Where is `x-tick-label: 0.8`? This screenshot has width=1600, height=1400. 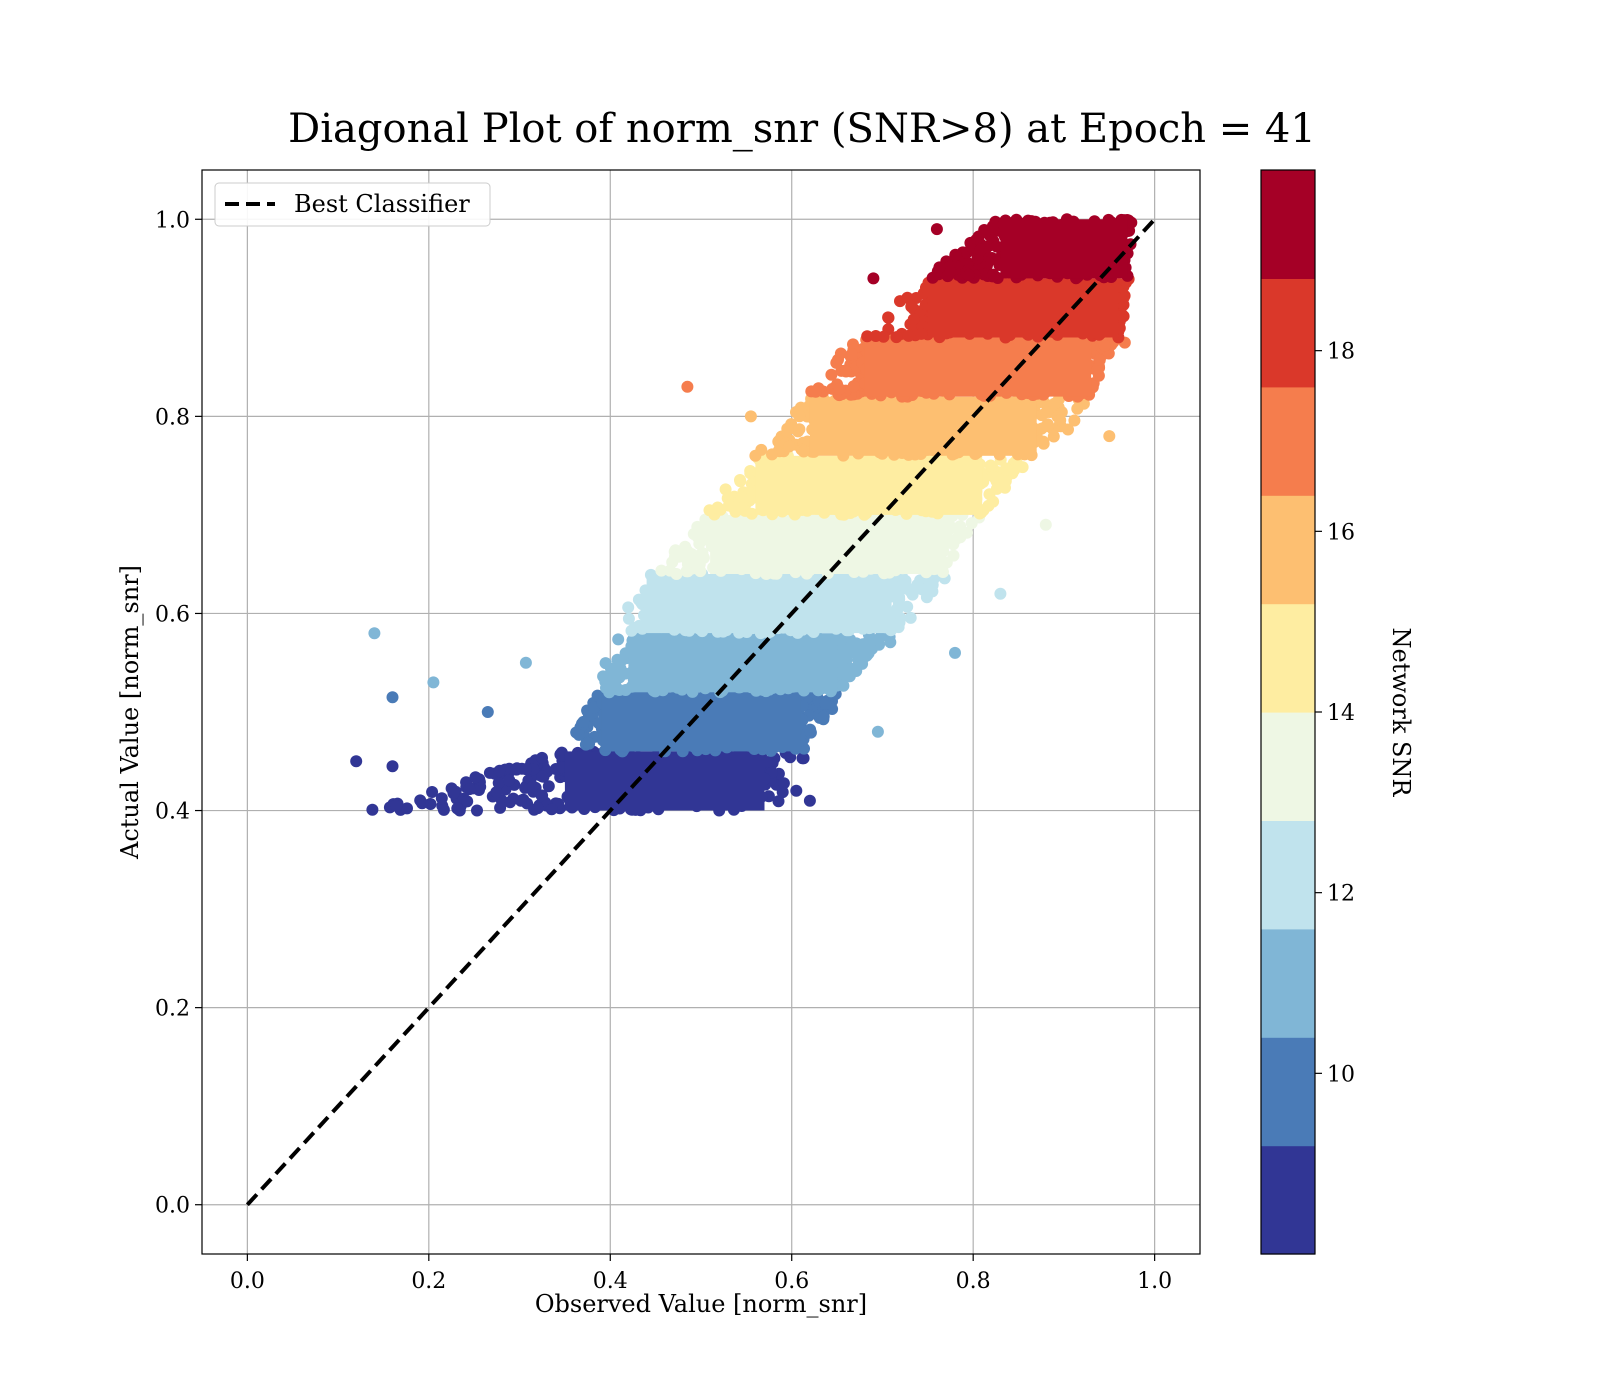 x-tick-label: 0.8 is located at coordinates (973, 1281).